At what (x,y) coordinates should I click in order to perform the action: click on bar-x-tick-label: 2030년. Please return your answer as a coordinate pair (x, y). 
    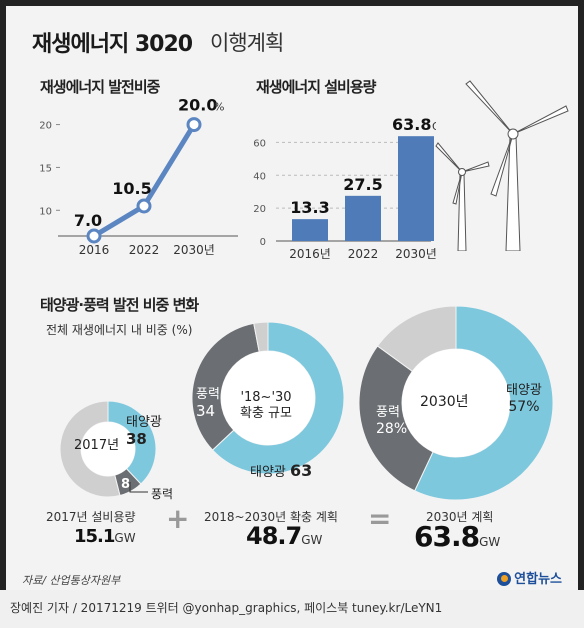
    Looking at the image, I should click on (415, 254).